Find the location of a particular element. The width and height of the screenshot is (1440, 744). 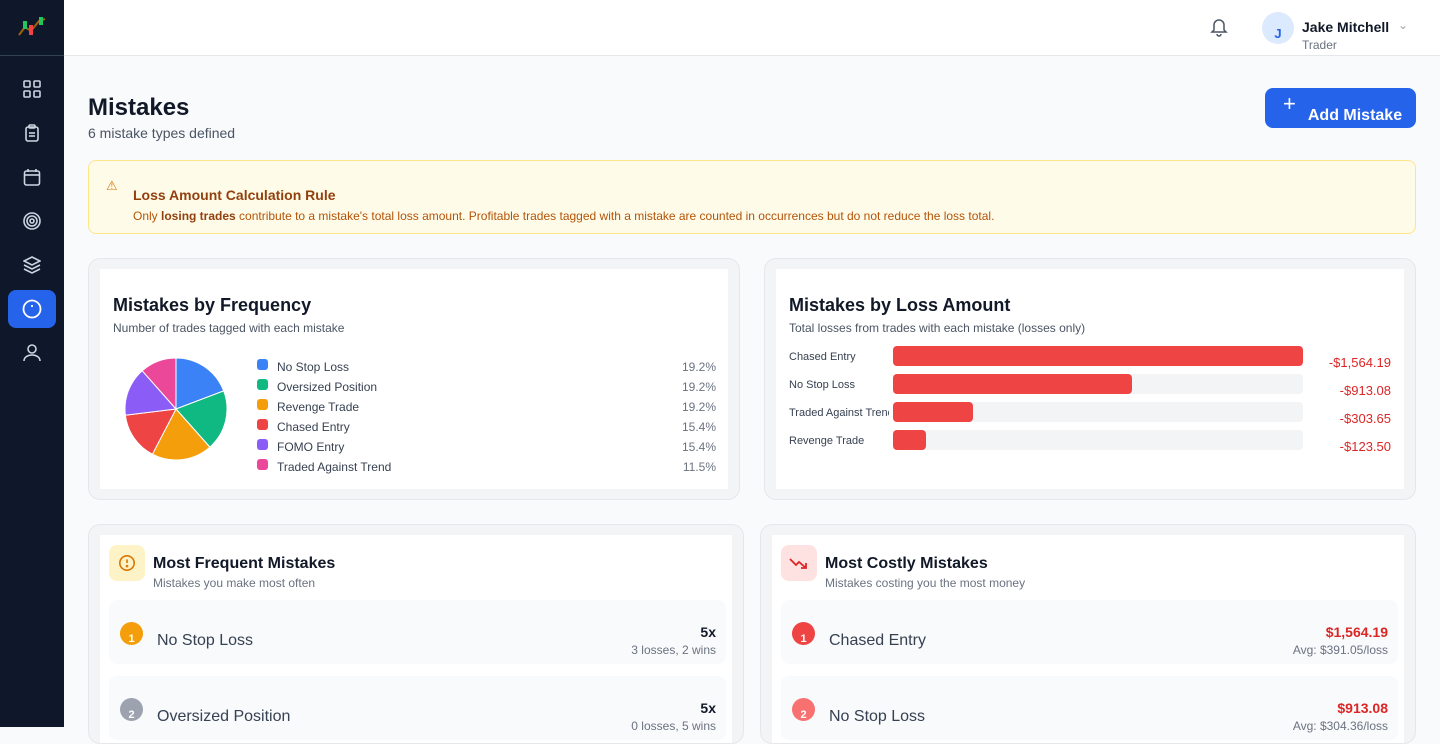

legend-item: Oversized Position 19.2% is located at coordinates (486, 387).